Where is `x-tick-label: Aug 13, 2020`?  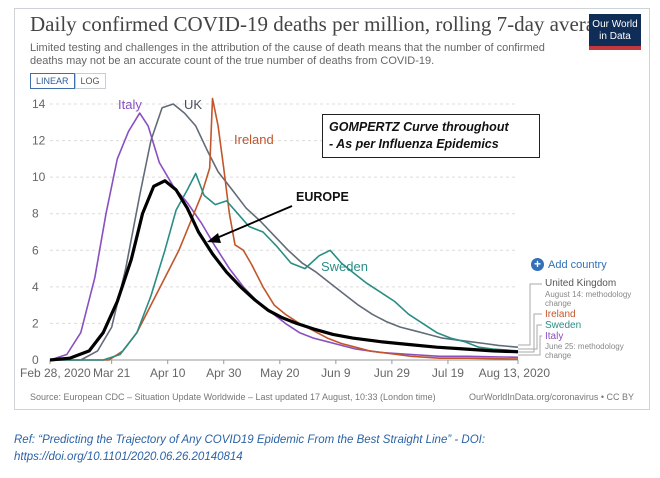 x-tick-label: Aug 13, 2020 is located at coordinates (515, 373).